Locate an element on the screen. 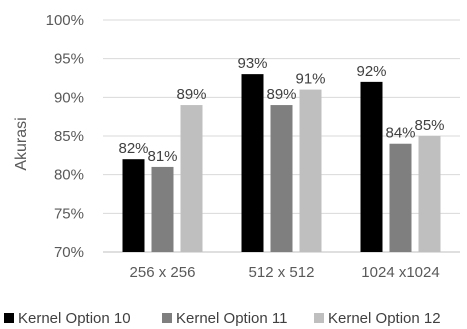  legend-item: Kernel Option 11 is located at coordinates (231, 318).